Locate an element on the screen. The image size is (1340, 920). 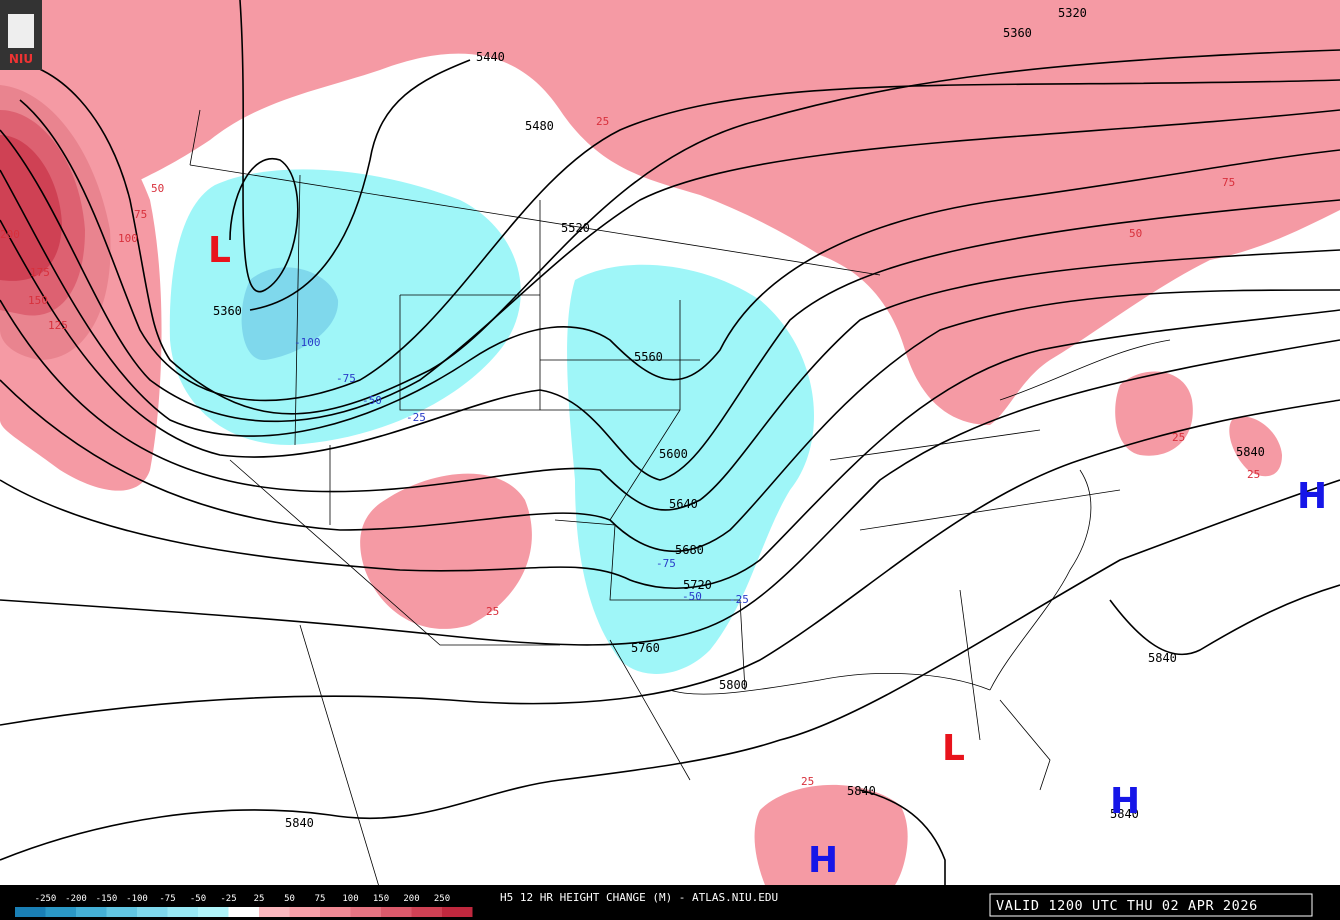
legend-label: -75 is located at coordinates (167, 899).